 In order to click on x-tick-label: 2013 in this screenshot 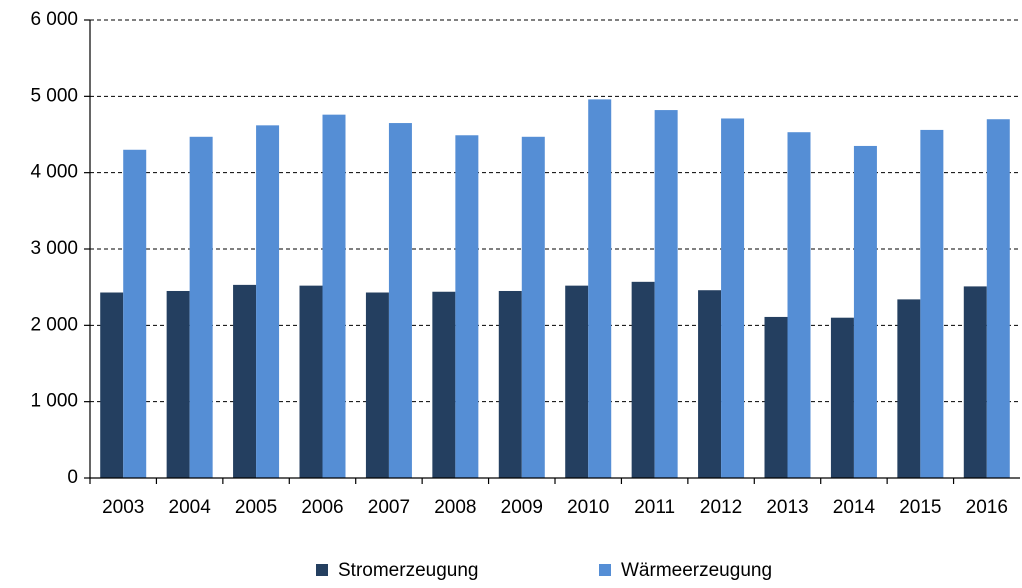, I will do `click(787, 507)`.